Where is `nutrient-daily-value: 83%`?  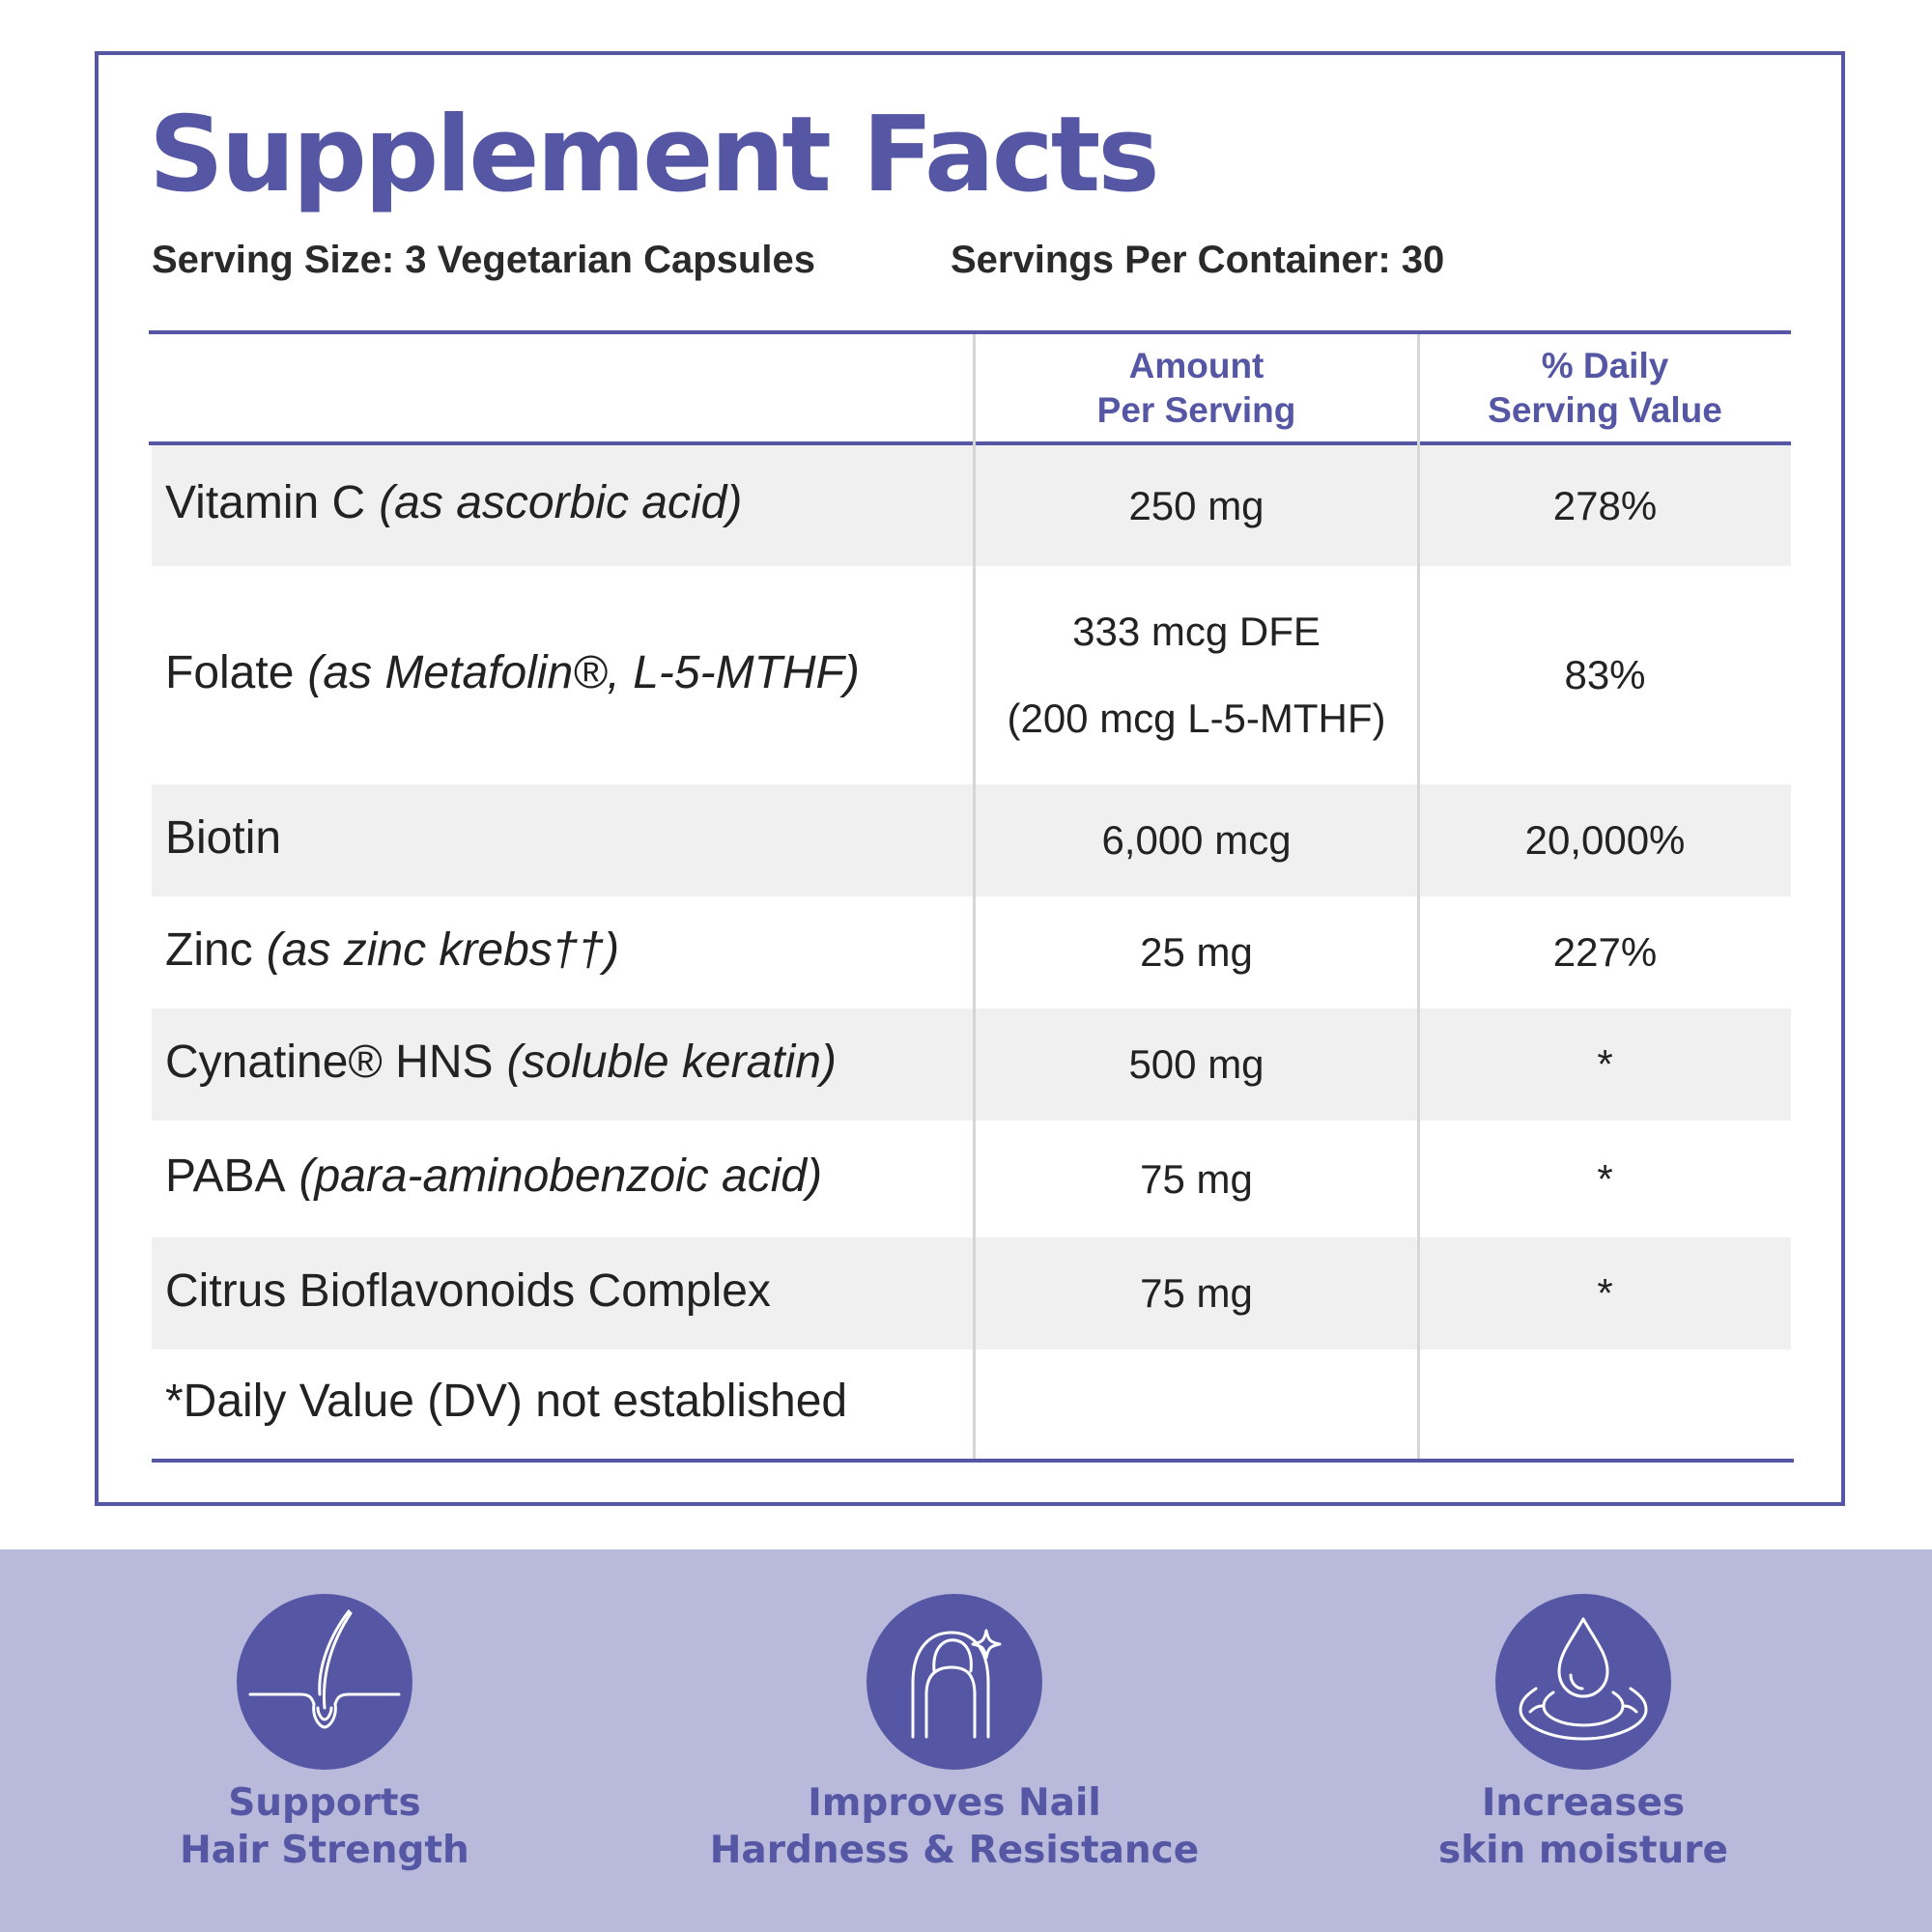 nutrient-daily-value: 83% is located at coordinates (1605, 674).